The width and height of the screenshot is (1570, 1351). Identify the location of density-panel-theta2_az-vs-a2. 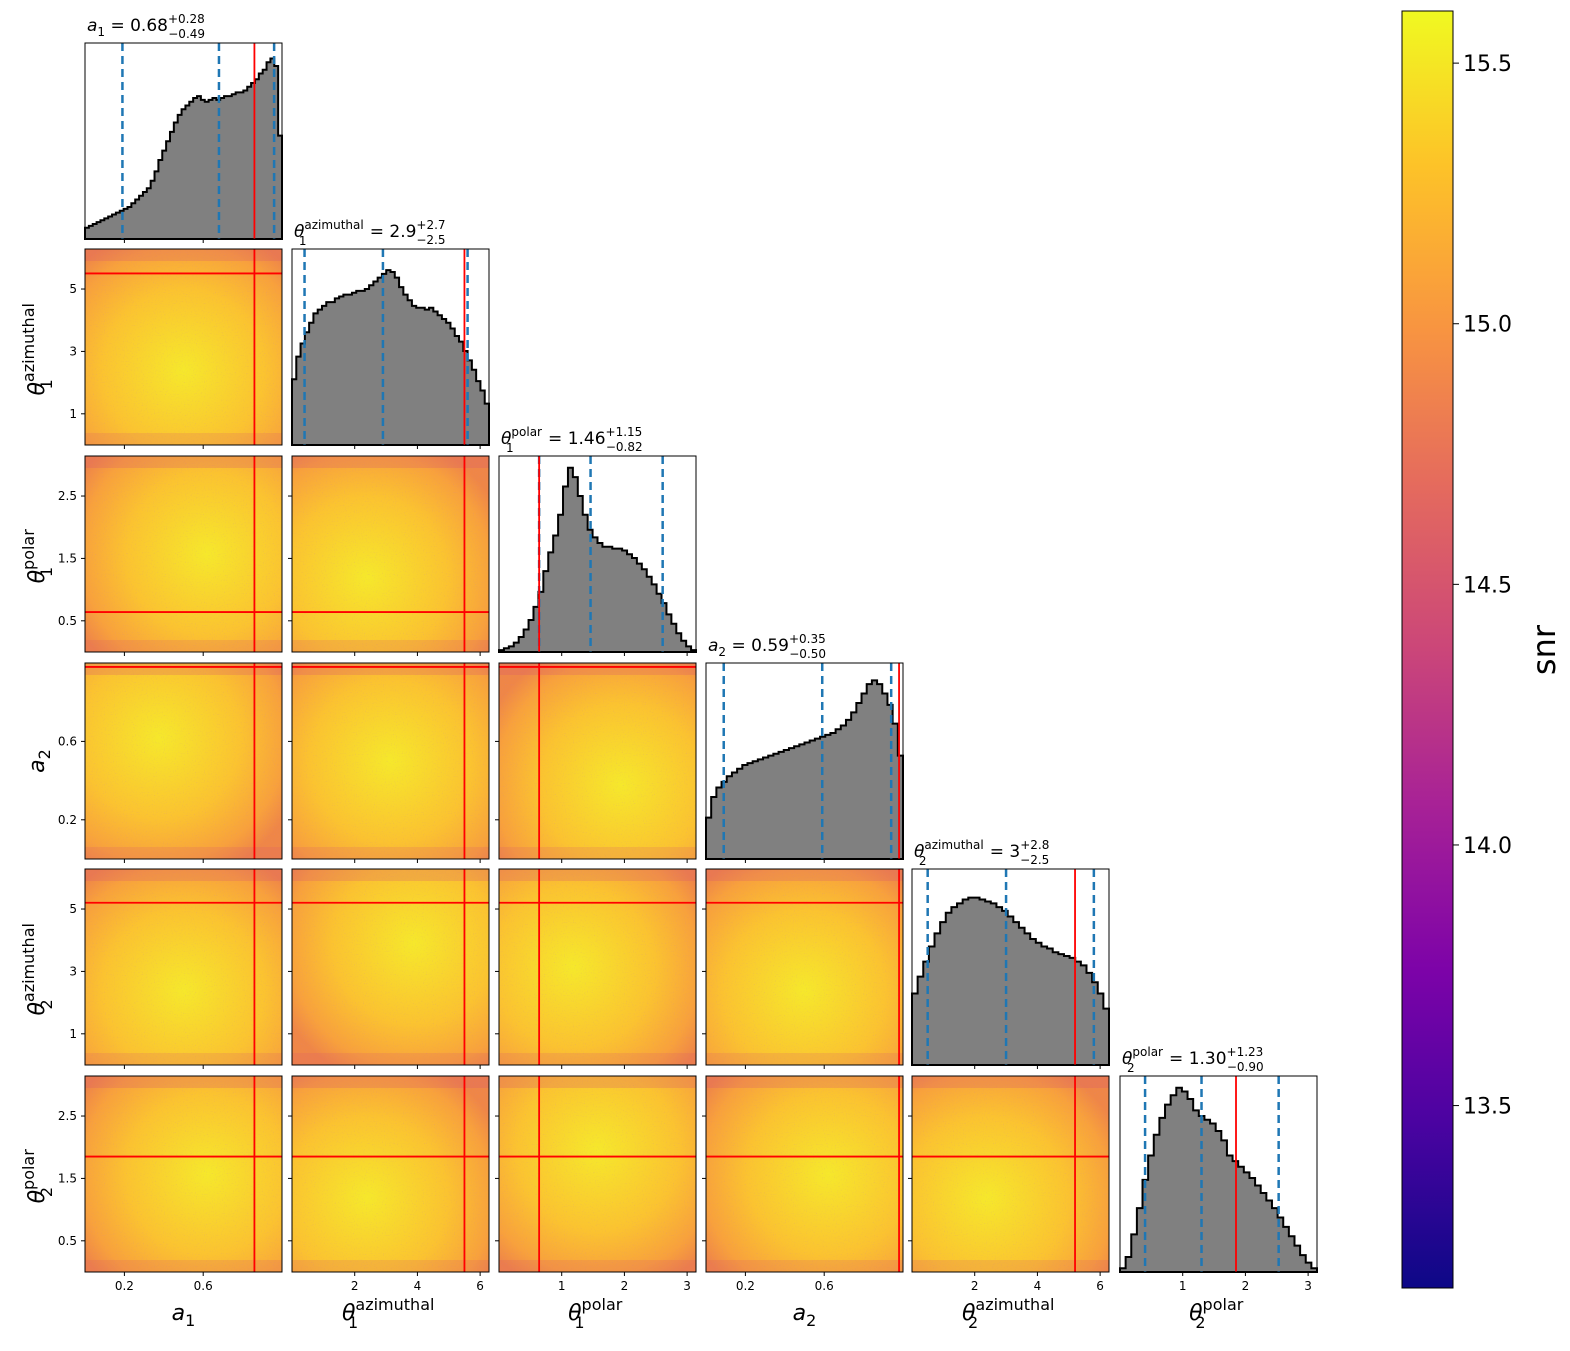
(803, 968).